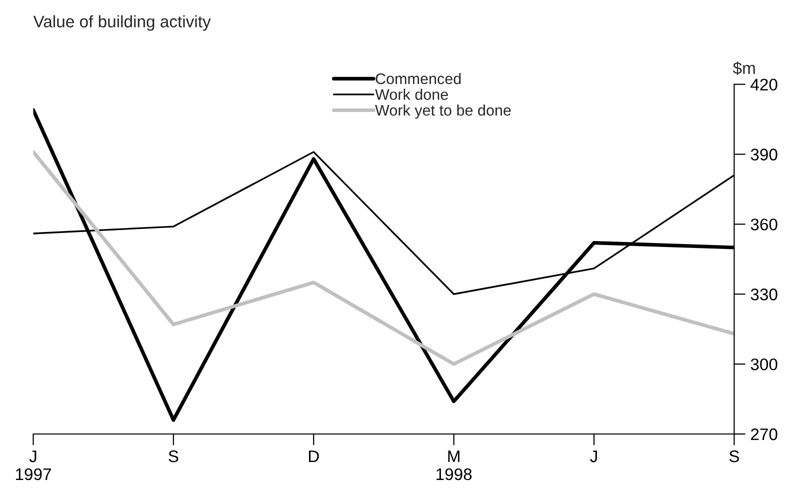  What do you see at coordinates (33, 465) in the screenshot?
I see `x-tick-label: J 1997` at bounding box center [33, 465].